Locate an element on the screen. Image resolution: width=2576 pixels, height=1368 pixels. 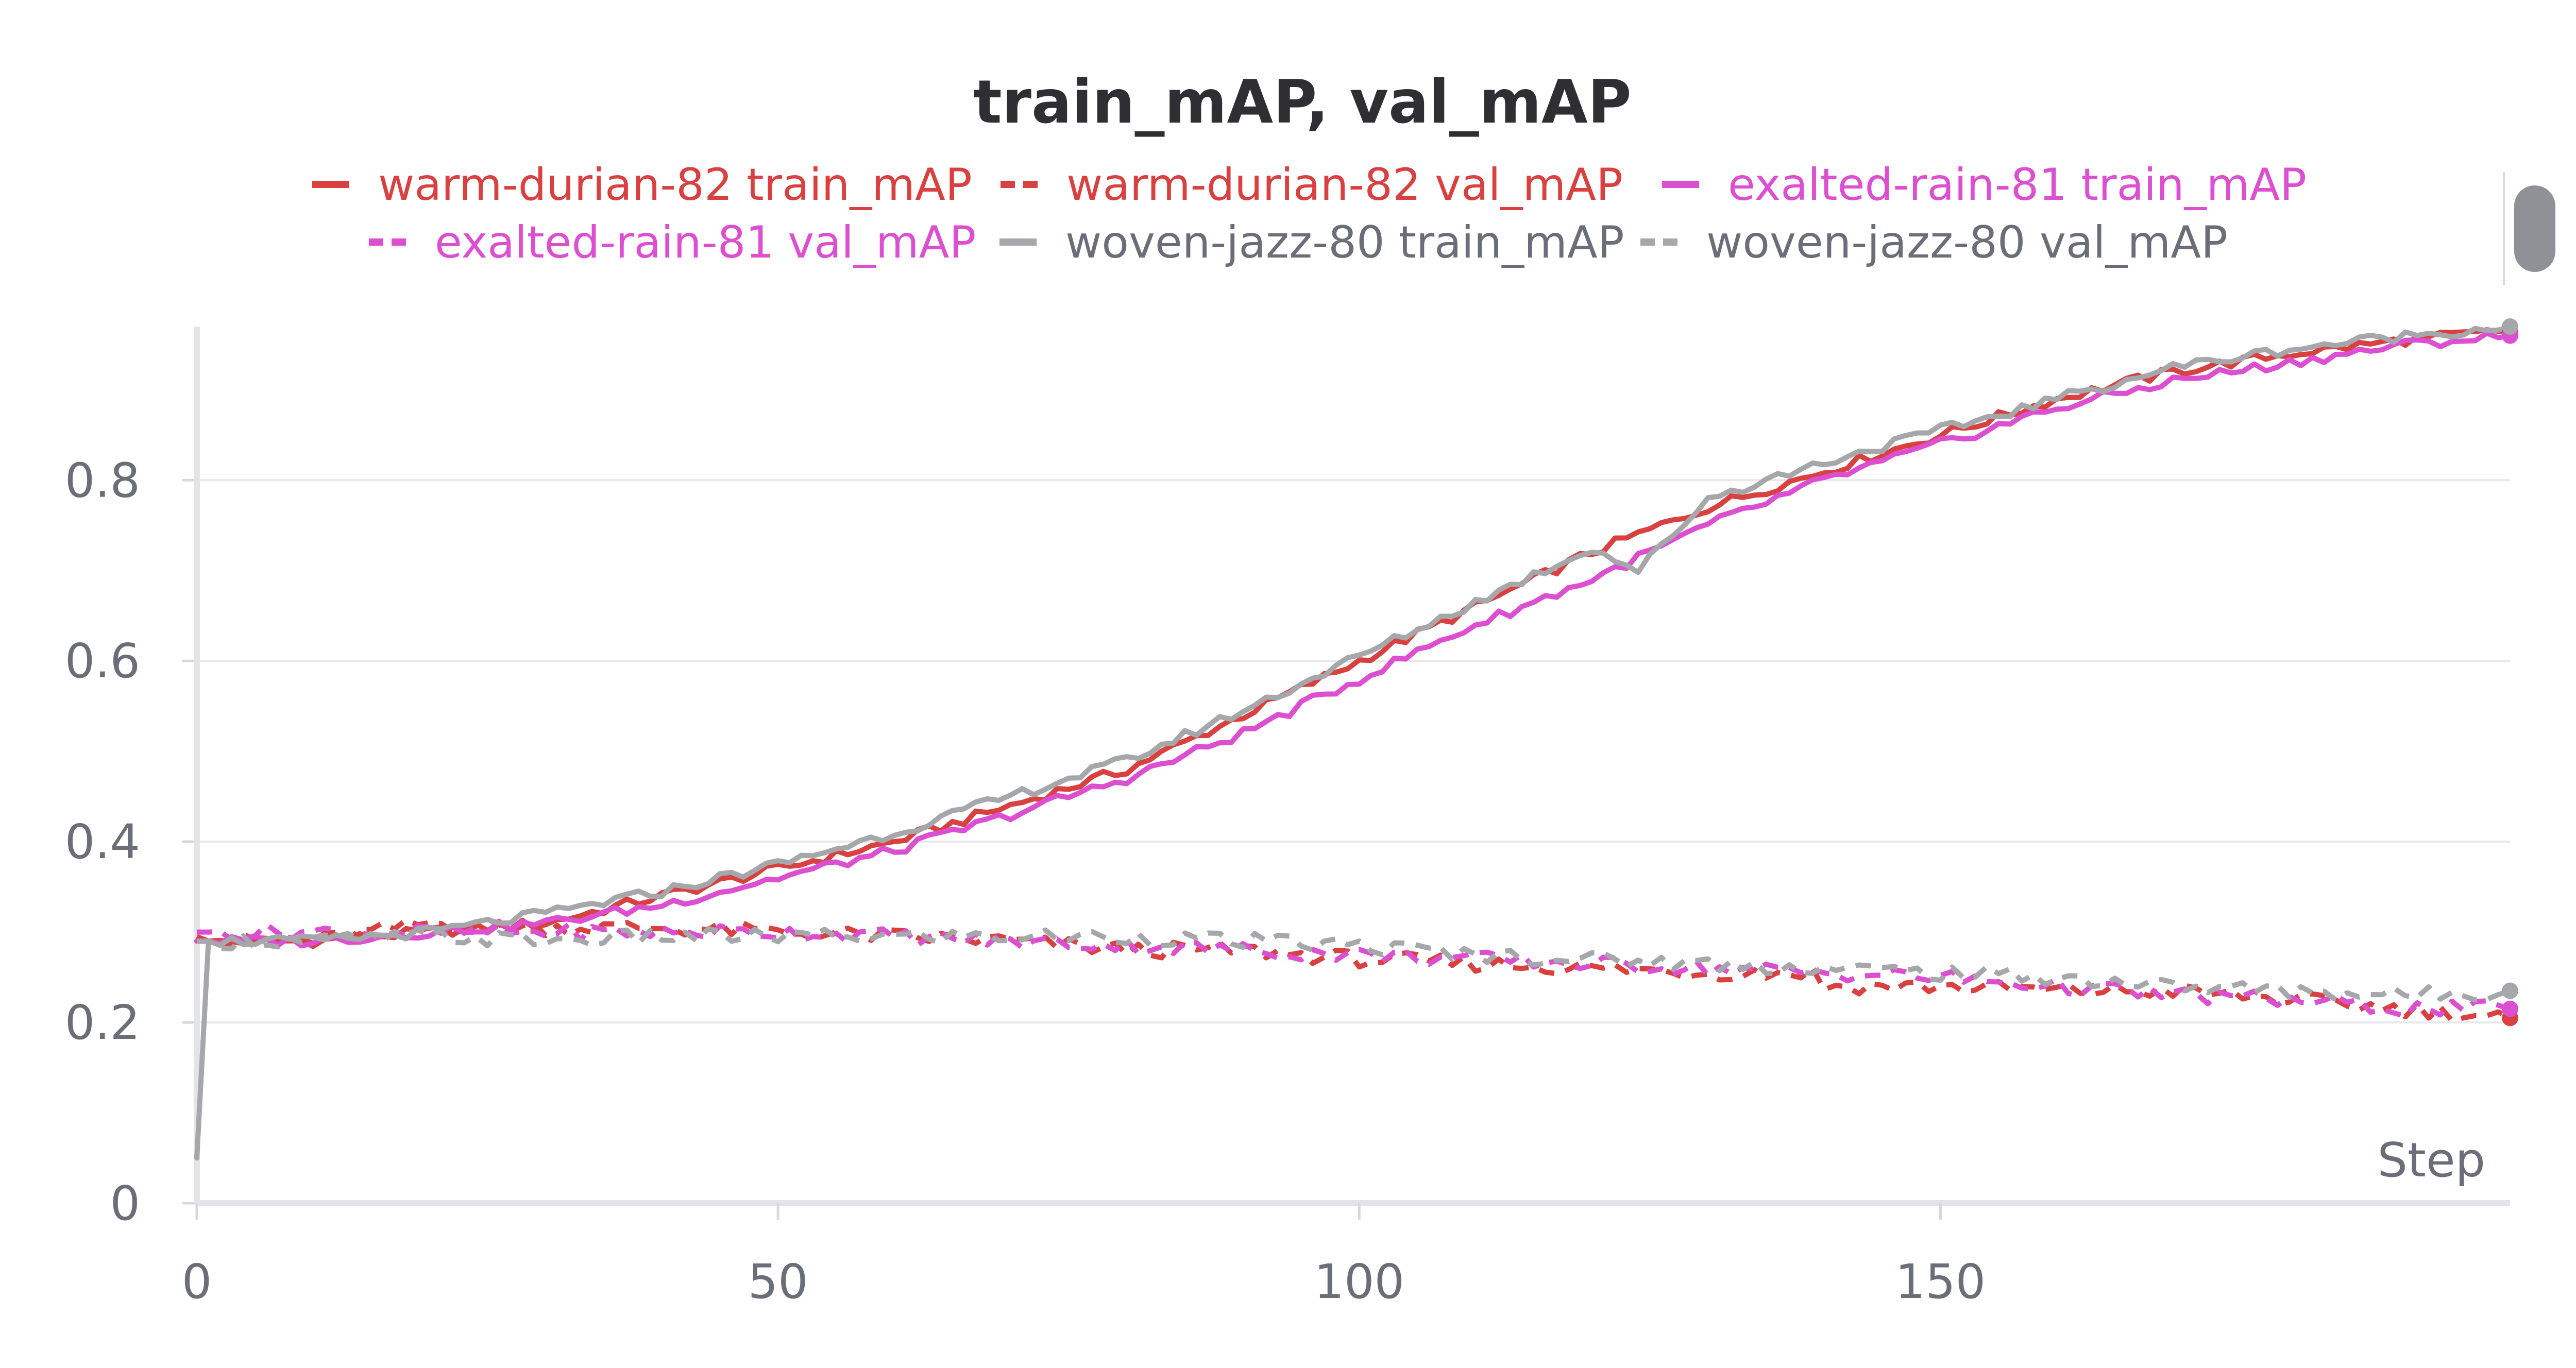
x-tick-label: 0 is located at coordinates (197, 1281).